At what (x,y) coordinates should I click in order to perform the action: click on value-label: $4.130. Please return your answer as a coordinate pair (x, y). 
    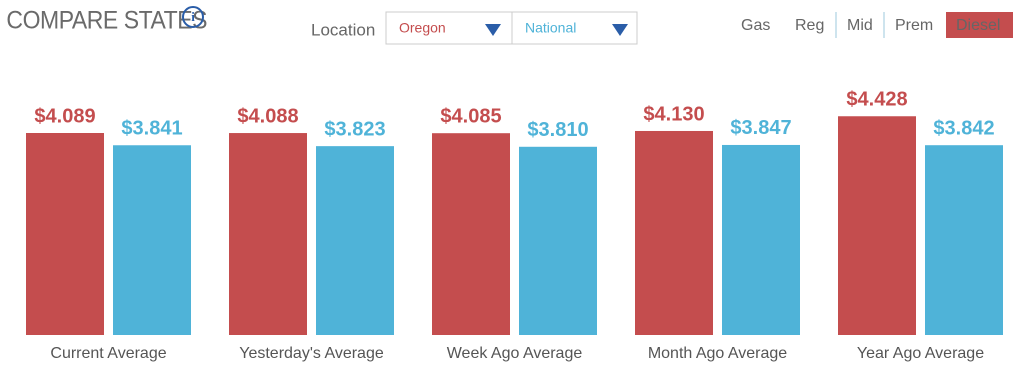
    Looking at the image, I should click on (673, 114).